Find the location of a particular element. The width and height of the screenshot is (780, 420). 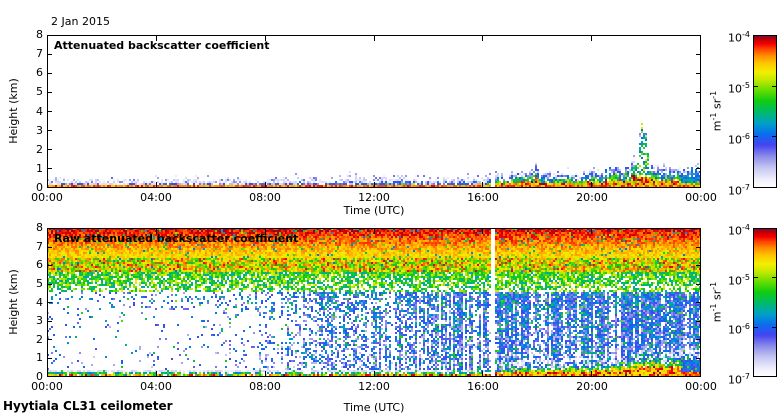

colorbar-top is located at coordinates (765, 111).